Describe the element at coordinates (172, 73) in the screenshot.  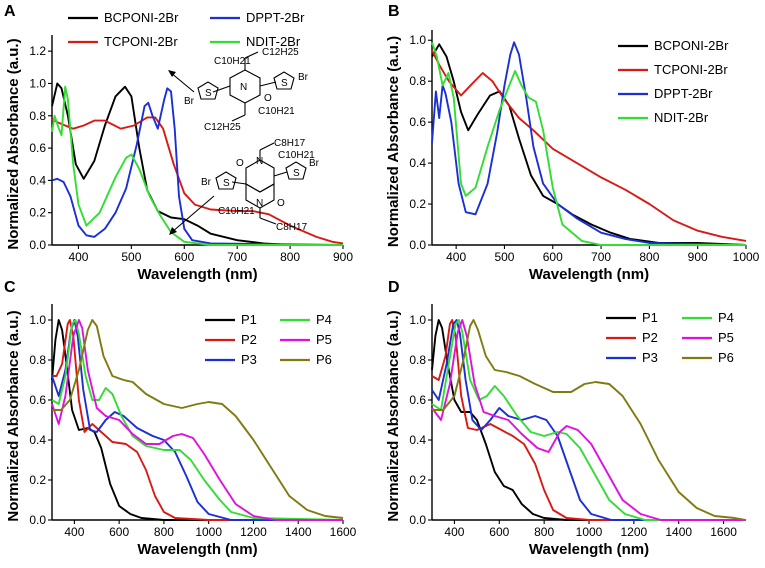
I see `arrow-dppt-head` at that location.